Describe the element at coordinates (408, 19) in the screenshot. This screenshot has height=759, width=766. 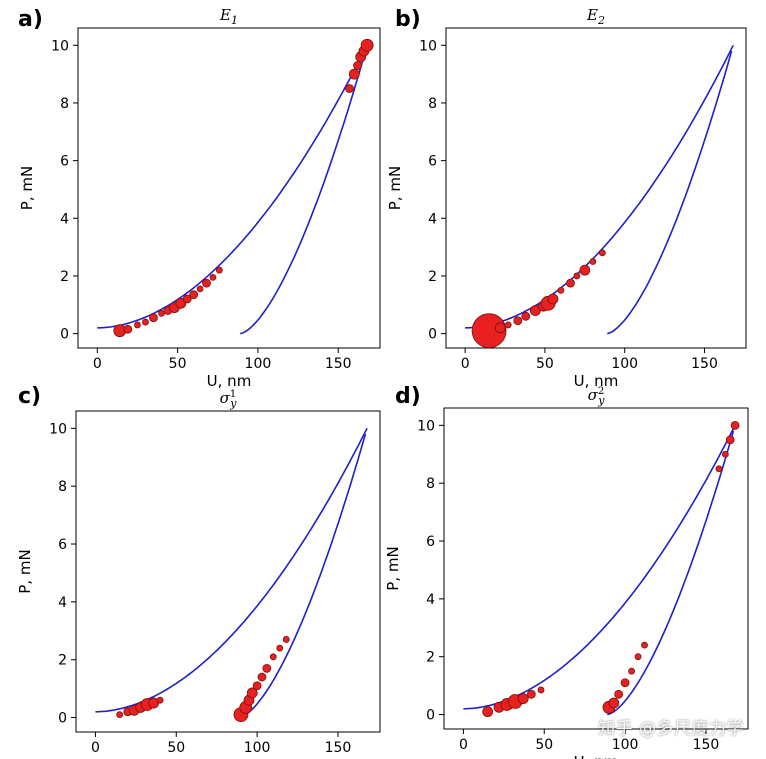
I see `panel-label: b)` at that location.